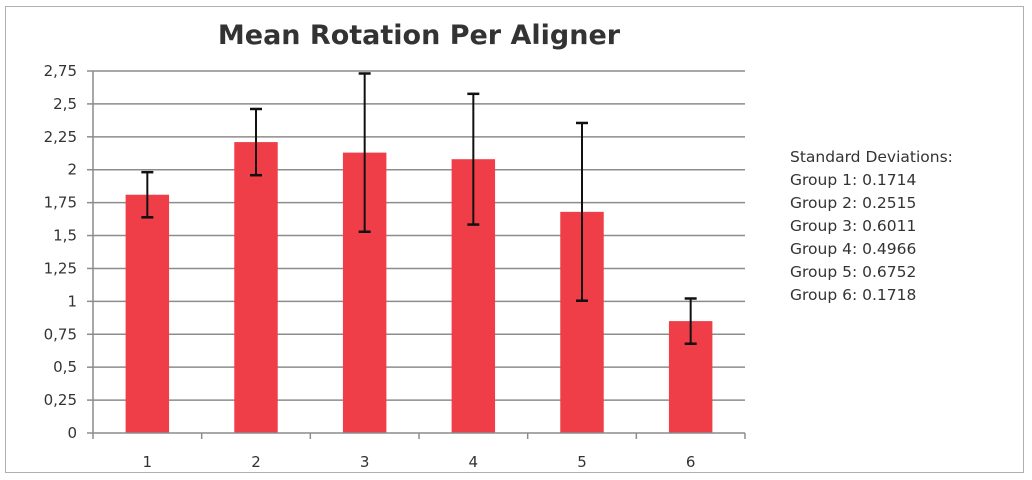 The image size is (1032, 480). What do you see at coordinates (65, 367) in the screenshot?
I see `y-tick-label: 0,5` at bounding box center [65, 367].